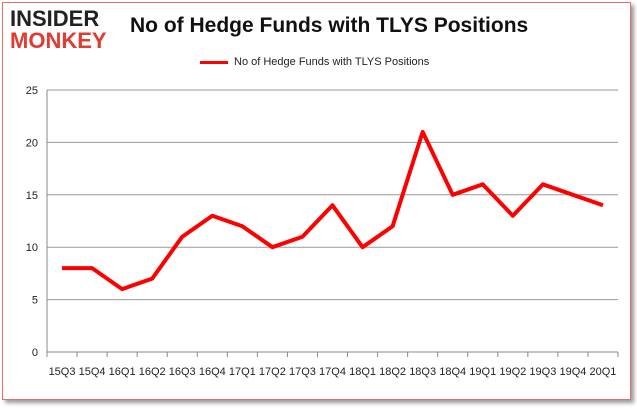 The height and width of the screenshot is (408, 637). What do you see at coordinates (329, 25) in the screenshot?
I see `chart-title: No of Hedge Funds with TLYS Positions` at bounding box center [329, 25].